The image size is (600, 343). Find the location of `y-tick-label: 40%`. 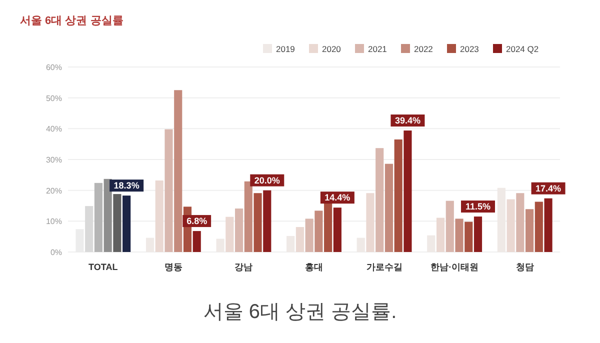

y-tick-label: 40% is located at coordinates (54, 129).